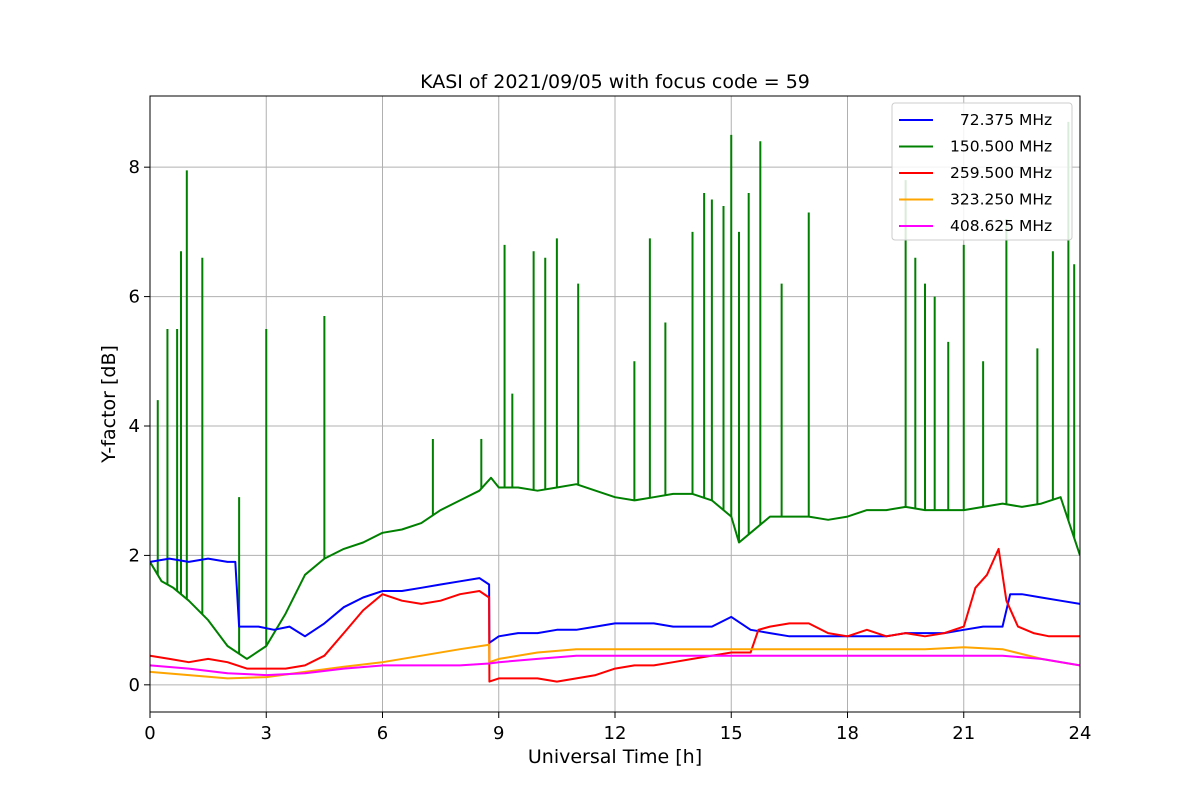 The height and width of the screenshot is (800, 1200). I want to click on chart-title: KASI of 2021/09/05 with focus code = 59, so click(615, 82).